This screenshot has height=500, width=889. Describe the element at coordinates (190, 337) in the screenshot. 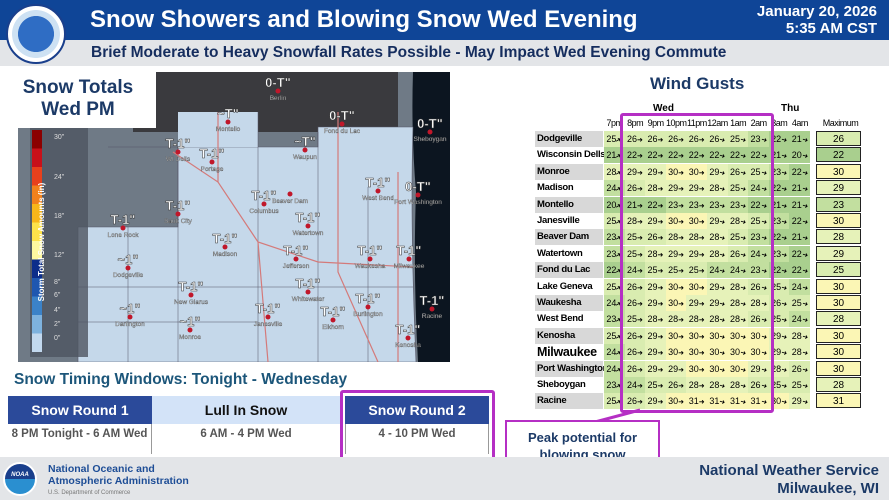

I see `city-name: Monroe` at that location.